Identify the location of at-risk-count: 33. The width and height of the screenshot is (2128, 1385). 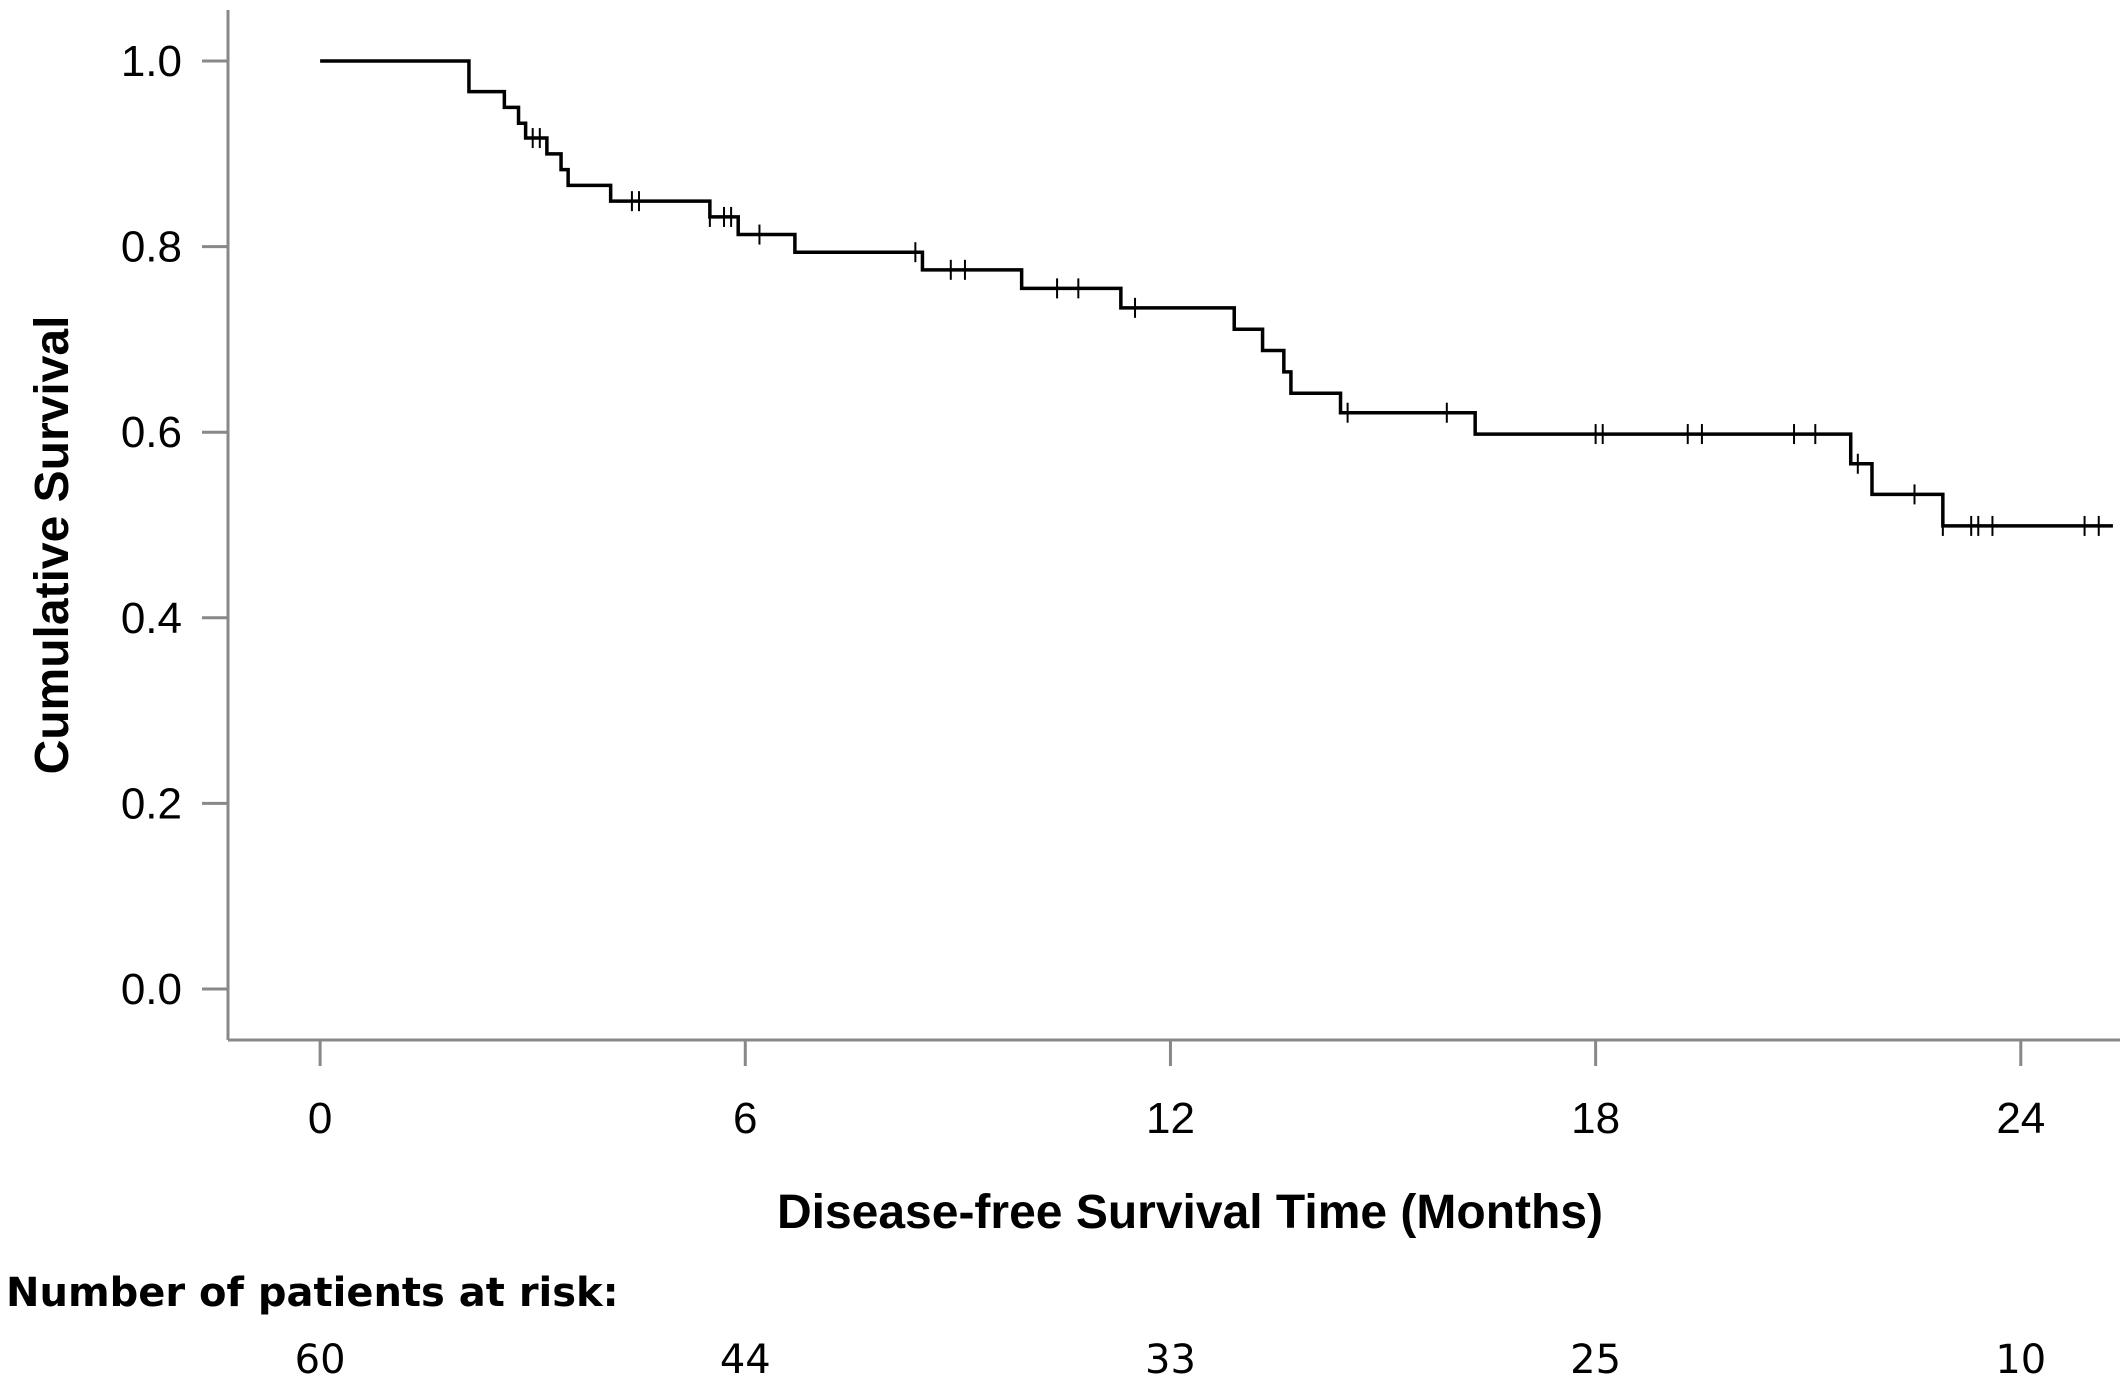
(1170, 1360).